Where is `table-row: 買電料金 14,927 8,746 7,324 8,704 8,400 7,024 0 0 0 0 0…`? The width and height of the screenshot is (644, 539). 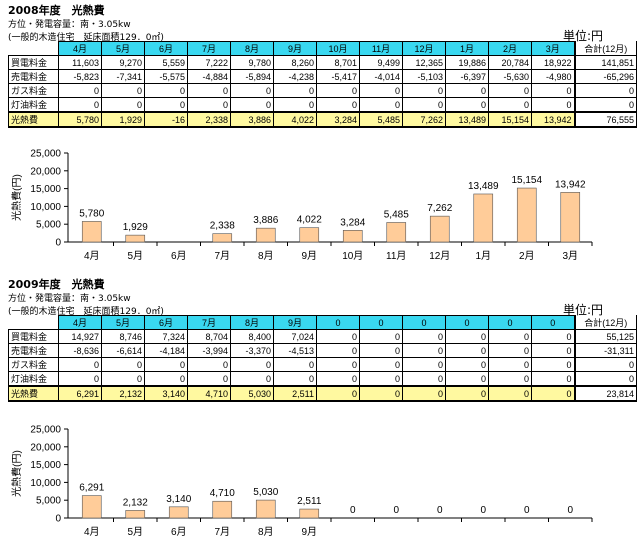
table-row: 買電料金 14,927 8,746 7,324 8,704 8,400 7,024 0 0 0 0 0… is located at coordinates (322, 336).